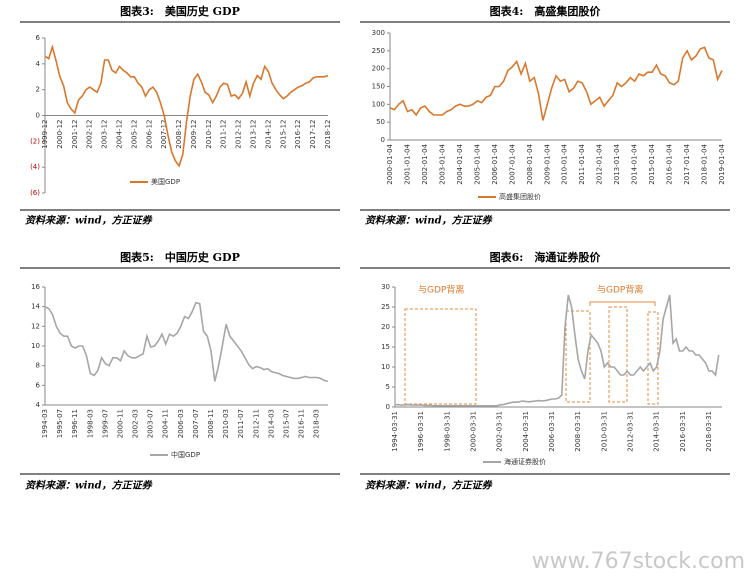  Describe the element at coordinates (425, 163) in the screenshot. I see `x-tick-label: 2002-01-04` at that location.